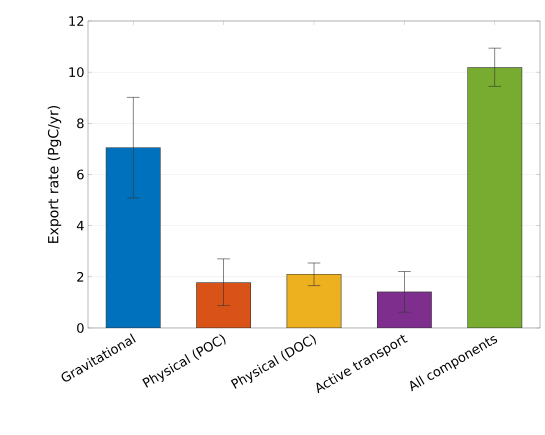  I want to click on y-tick-label: 6, so click(80, 175).